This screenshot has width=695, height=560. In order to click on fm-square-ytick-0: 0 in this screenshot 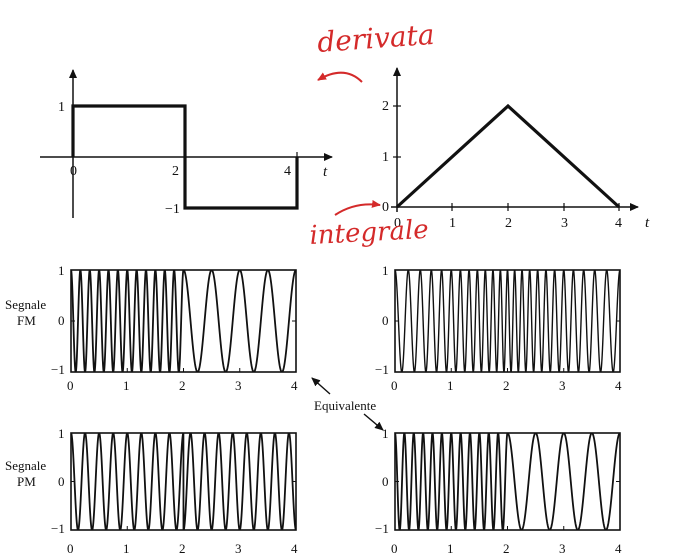, I will do `click(61, 320)`.